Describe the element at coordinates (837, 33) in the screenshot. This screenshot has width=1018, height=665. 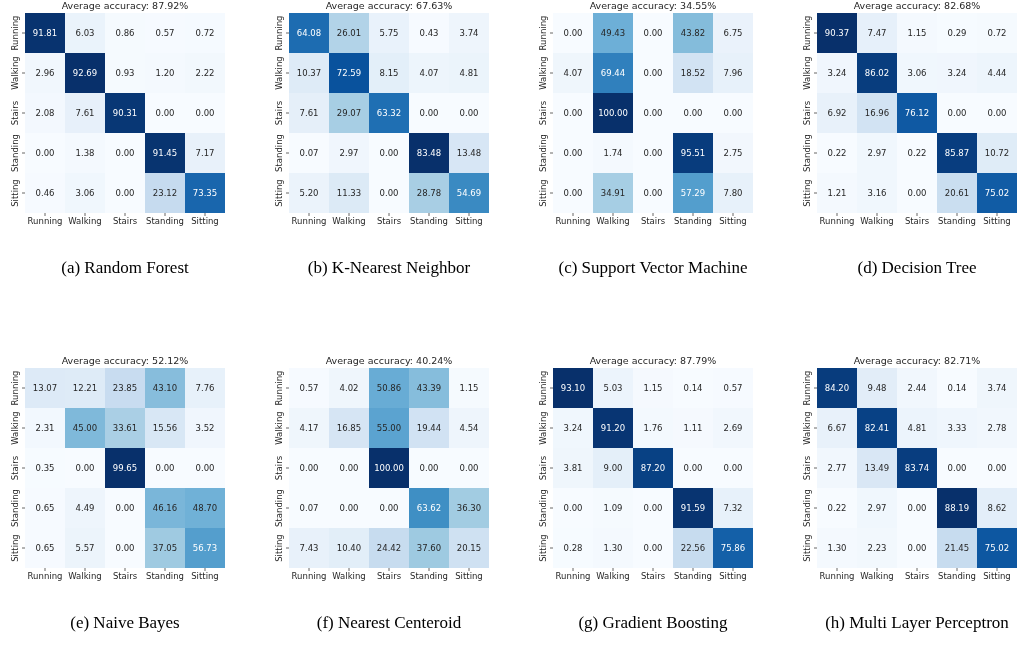
I see `data-label: 90.37` at that location.